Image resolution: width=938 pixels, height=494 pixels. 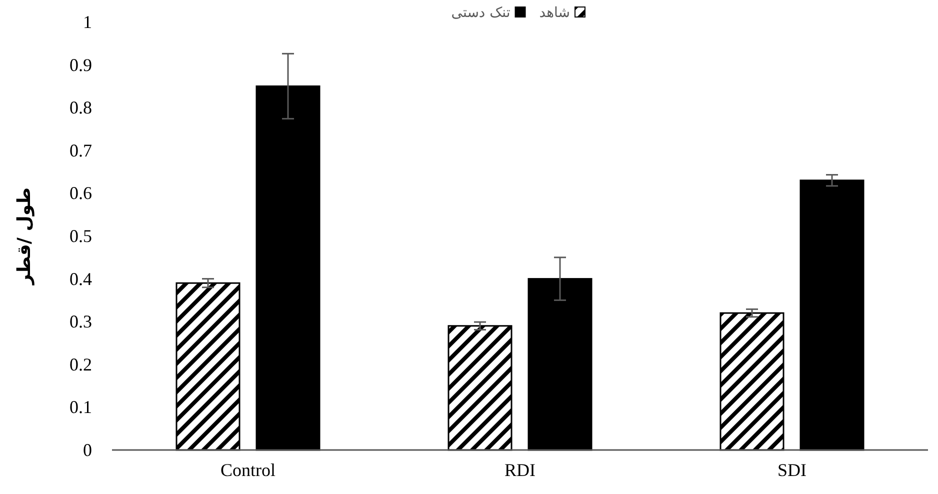 I want to click on y-tick-label: 0.5, so click(x=81, y=236).